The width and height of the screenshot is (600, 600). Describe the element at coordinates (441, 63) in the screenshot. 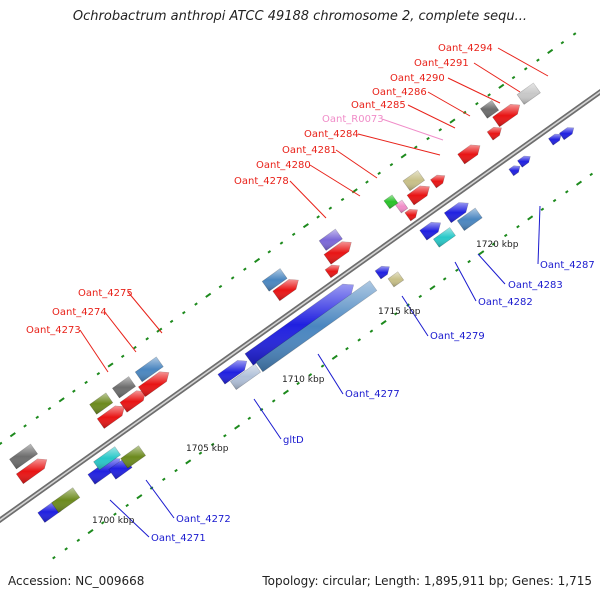

I see `gene-label-oant-4291: Oant_4291` at that location.